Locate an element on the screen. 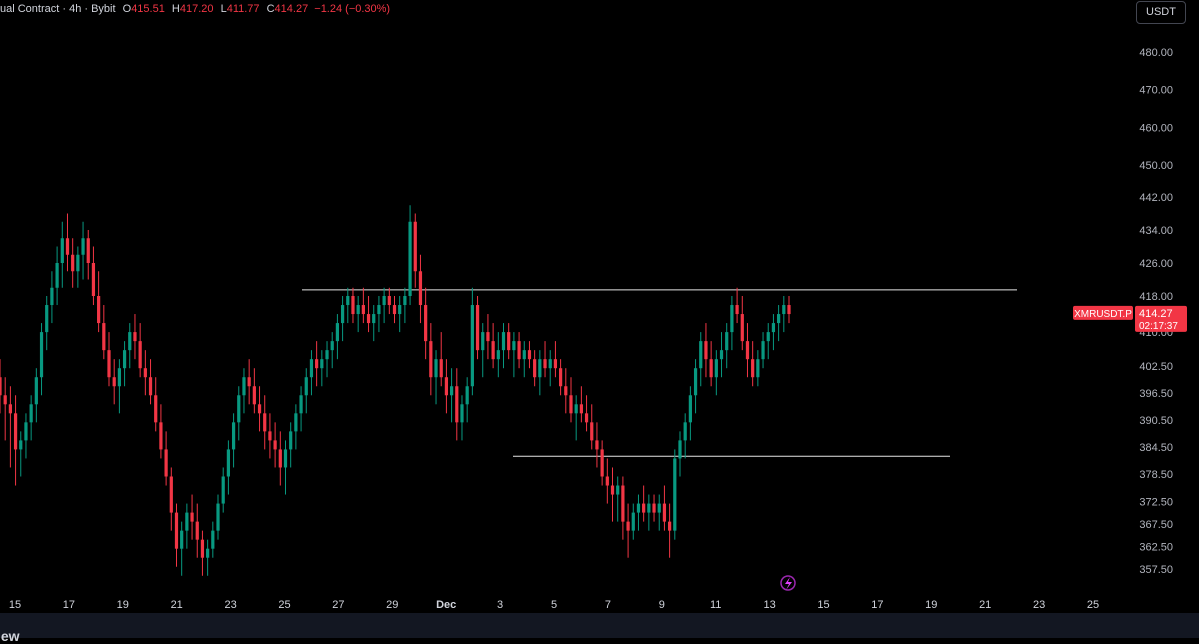  low-label: L is located at coordinates (223, 9).